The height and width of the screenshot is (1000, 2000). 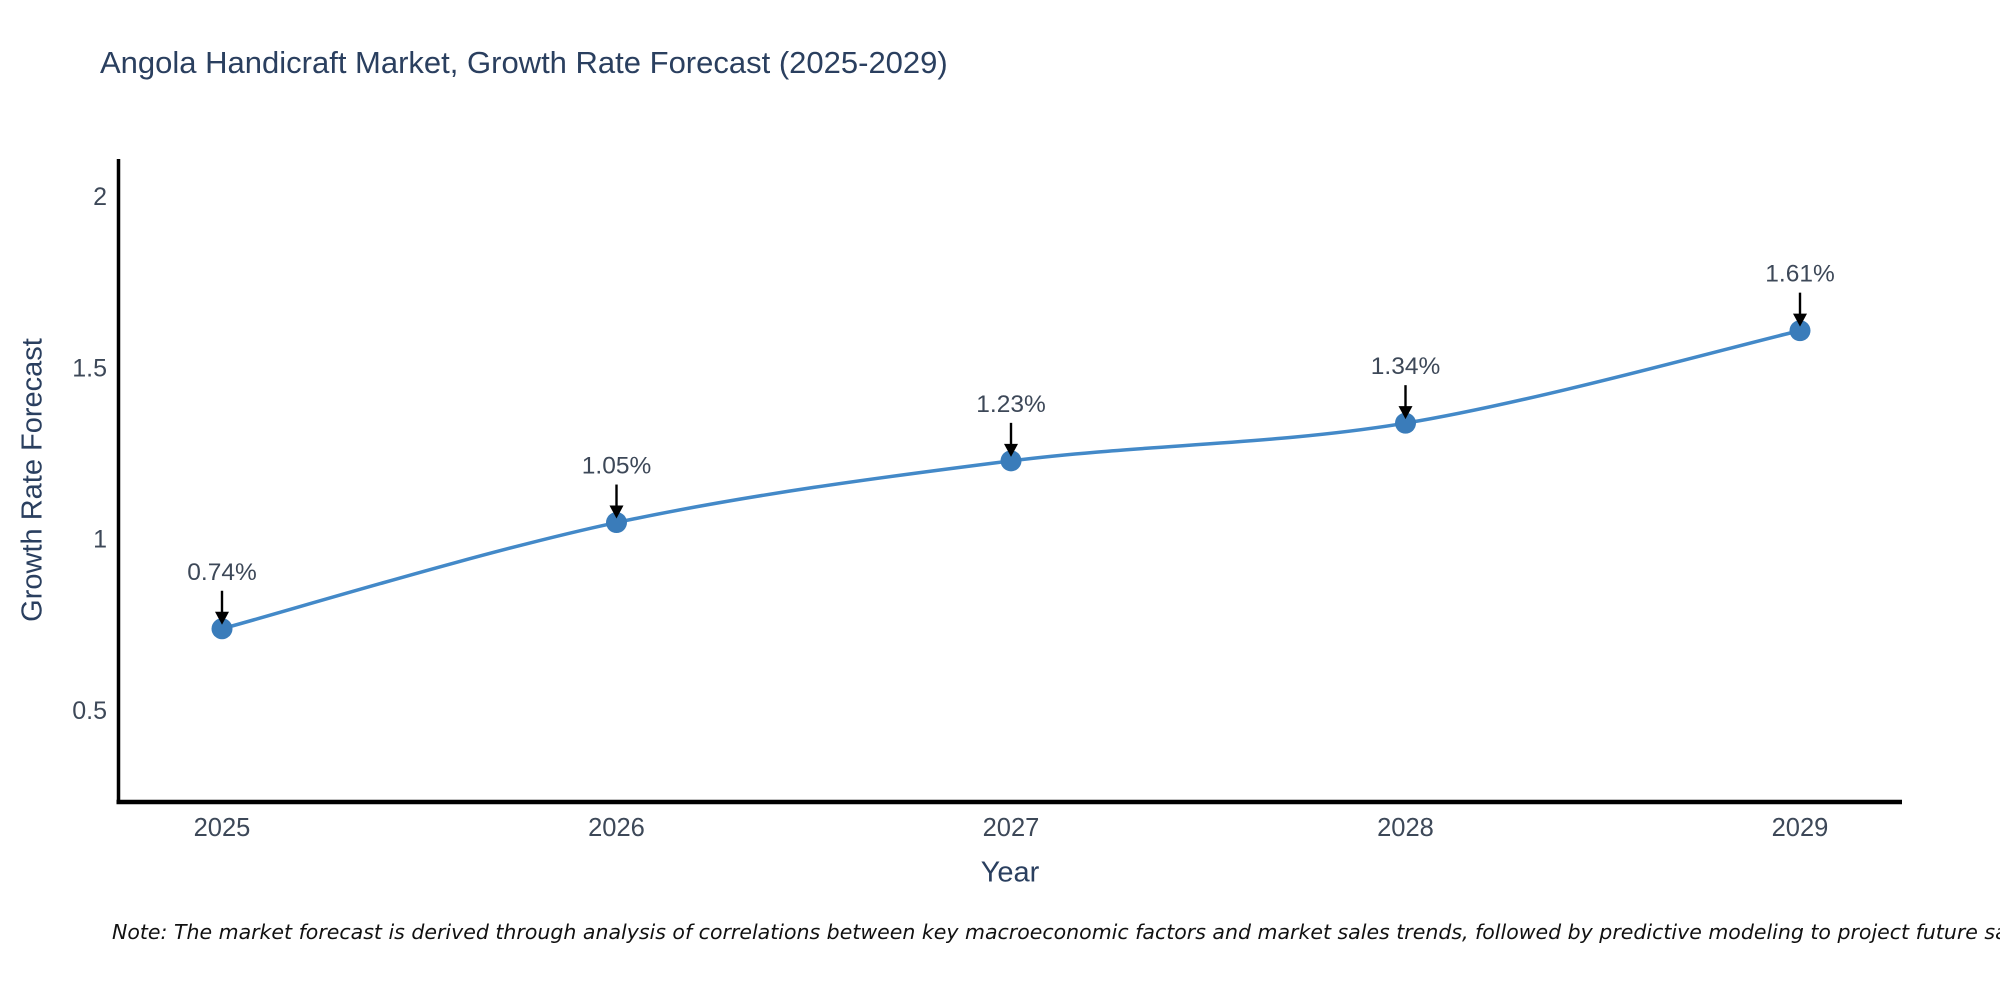 What do you see at coordinates (1011, 828) in the screenshot?
I see `x-tick-label: 2027` at bounding box center [1011, 828].